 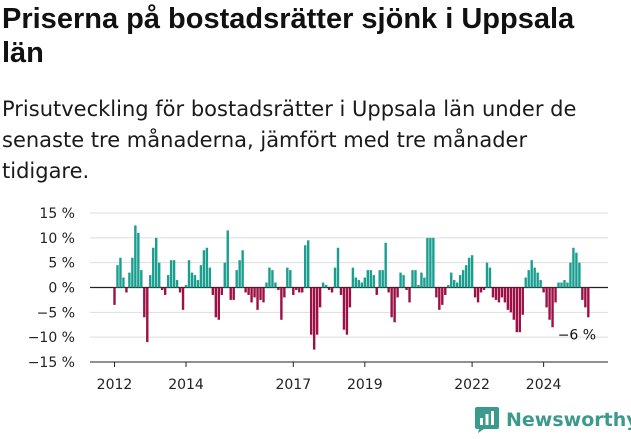 I want to click on x-tick-label: 2017, so click(x=293, y=385).